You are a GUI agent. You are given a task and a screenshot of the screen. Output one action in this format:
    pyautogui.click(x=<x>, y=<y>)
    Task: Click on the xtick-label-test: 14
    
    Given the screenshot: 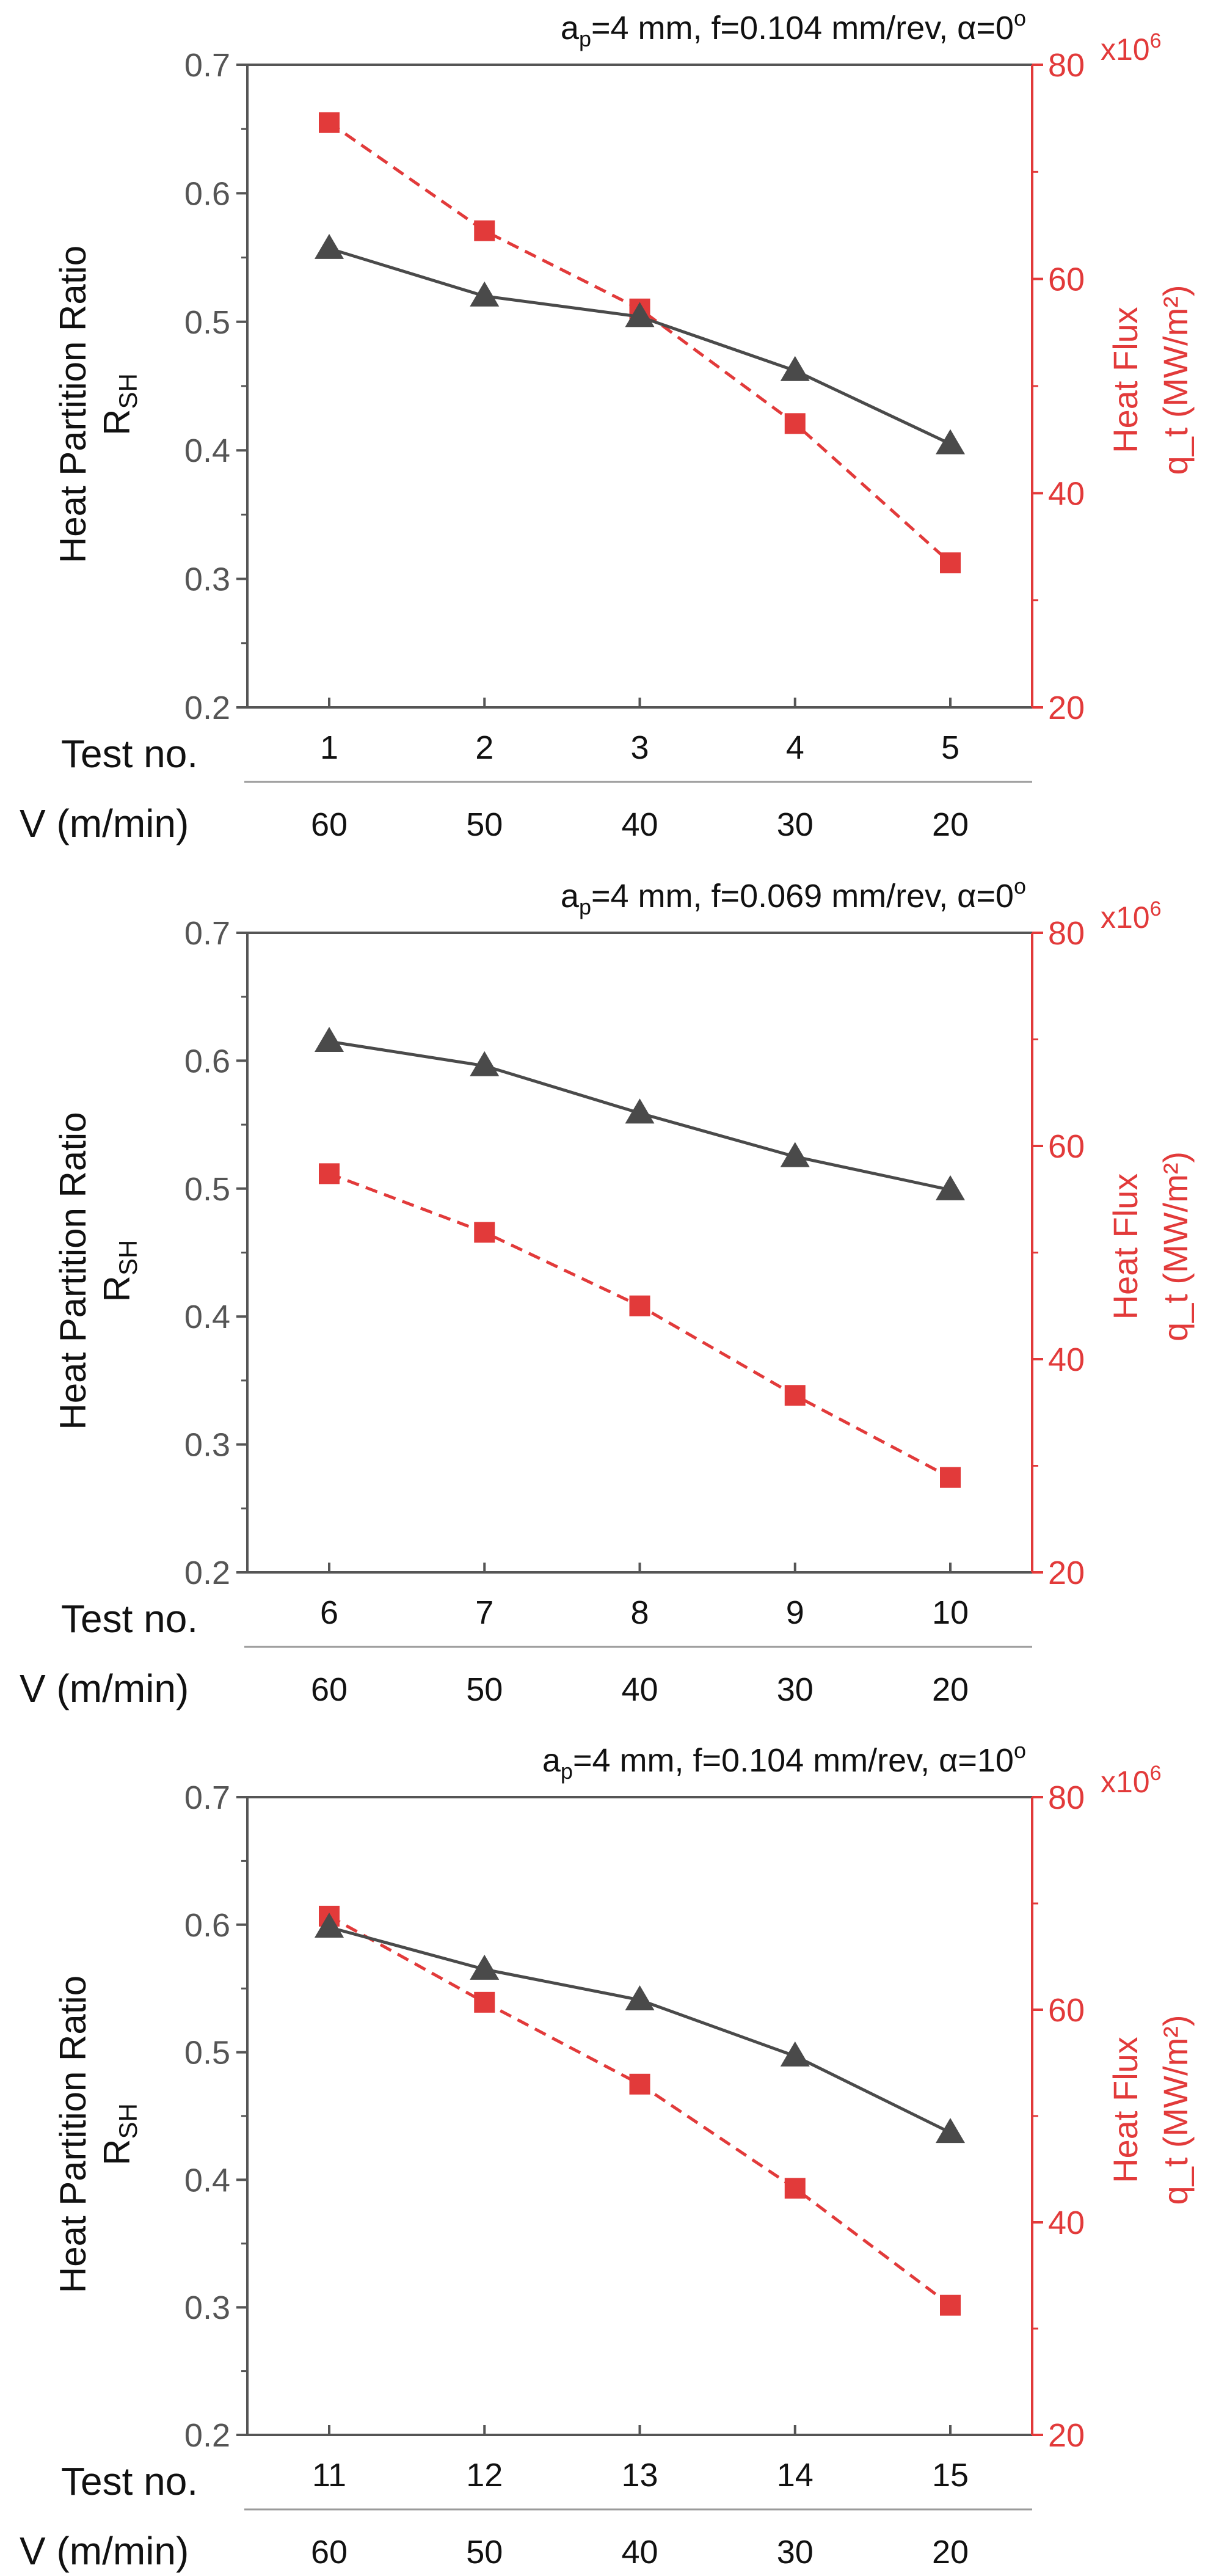 What is the action you would take?
    pyautogui.click(x=795, y=2475)
    